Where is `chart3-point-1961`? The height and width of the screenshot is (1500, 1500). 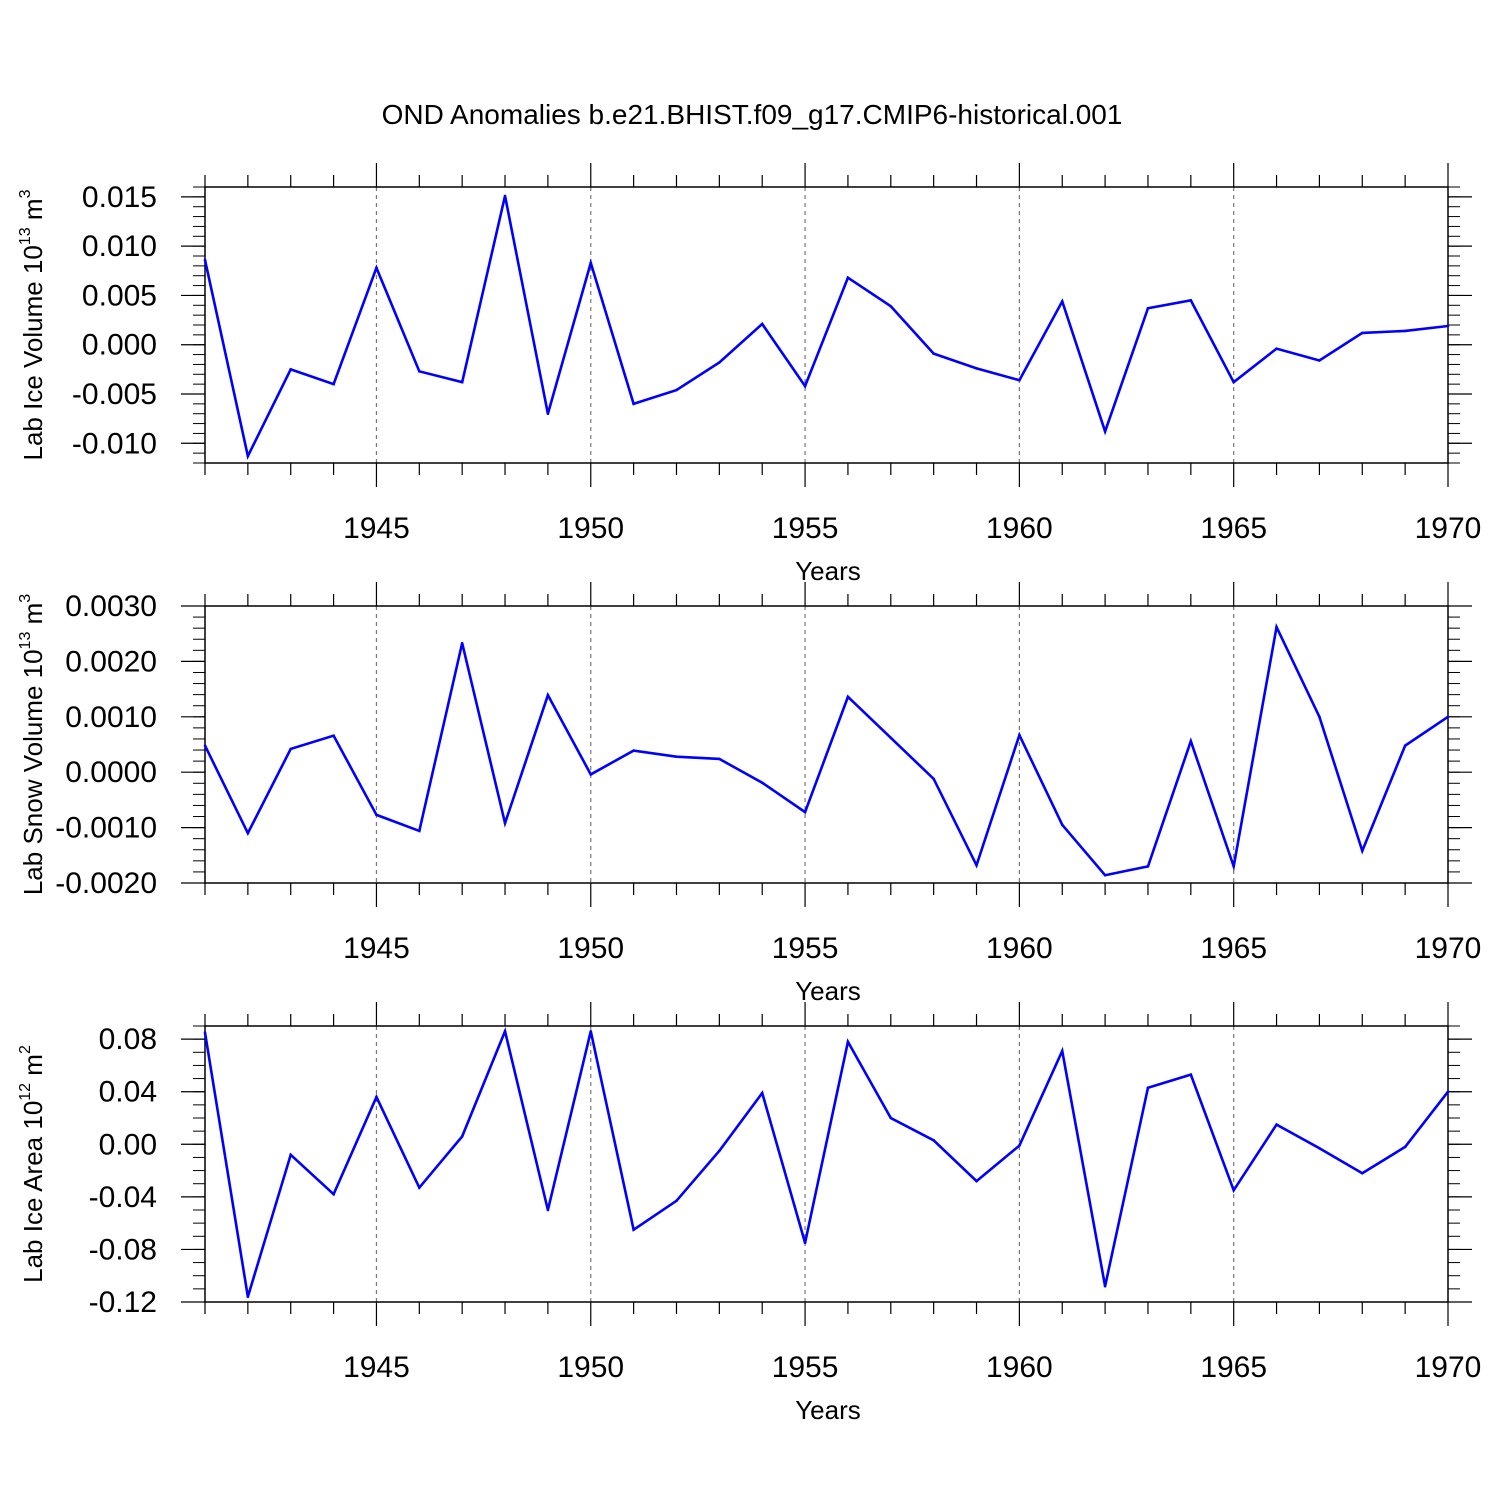
chart3-point-1961 is located at coordinates (1062, 1051).